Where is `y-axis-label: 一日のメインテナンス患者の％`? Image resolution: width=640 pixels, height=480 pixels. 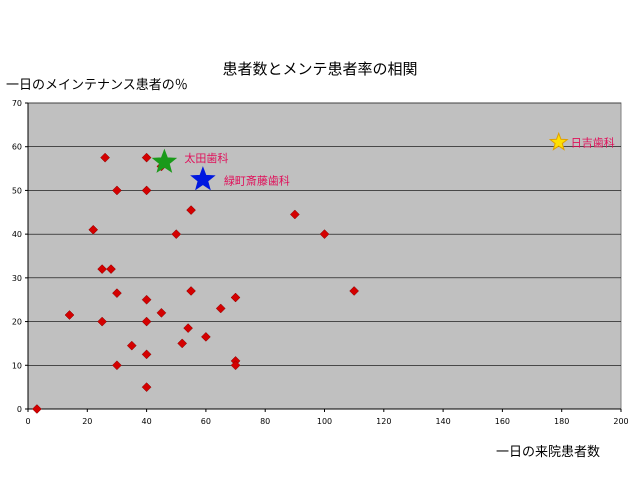
y-axis-label: 一日のメインテナンス患者の％ is located at coordinates (97, 85).